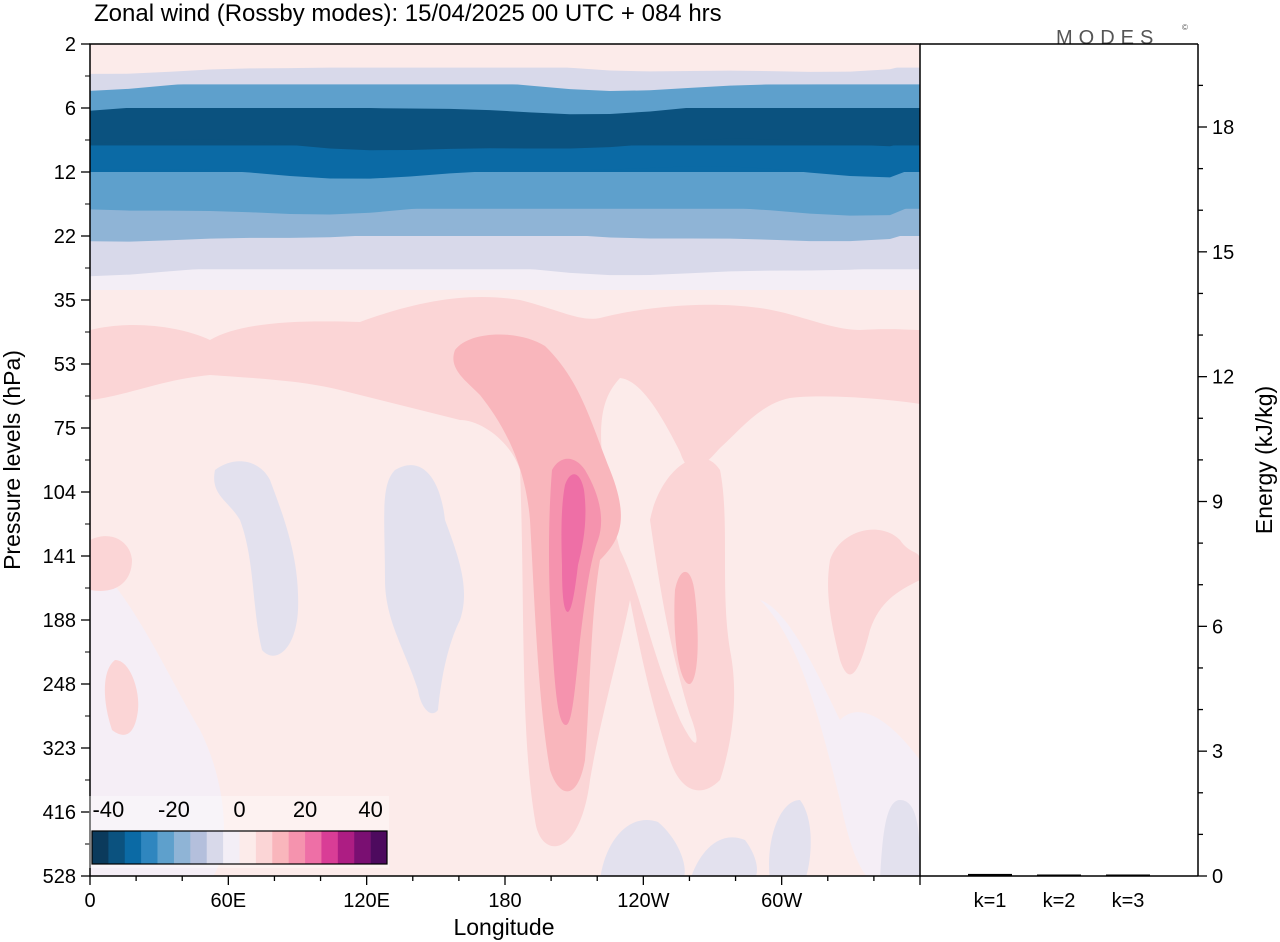  What do you see at coordinates (59, 749) in the screenshot?
I see `y-tick-label: 323` at bounding box center [59, 749].